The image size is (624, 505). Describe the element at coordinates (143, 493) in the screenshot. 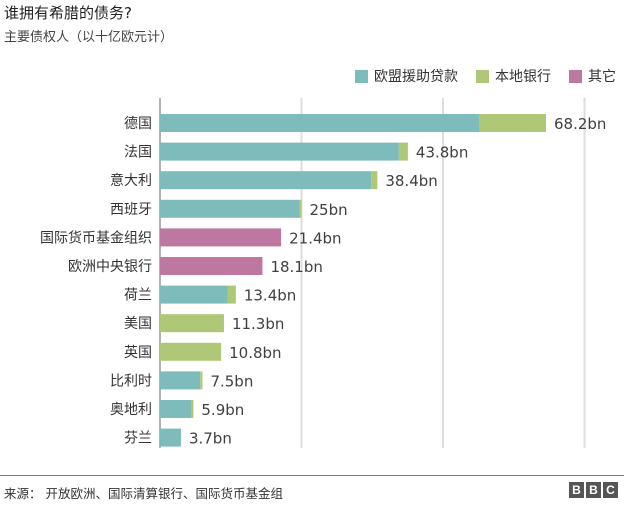

I see `source-note: 来源： 开放欧洲、国际清算银行、国际货币基金组` at that location.